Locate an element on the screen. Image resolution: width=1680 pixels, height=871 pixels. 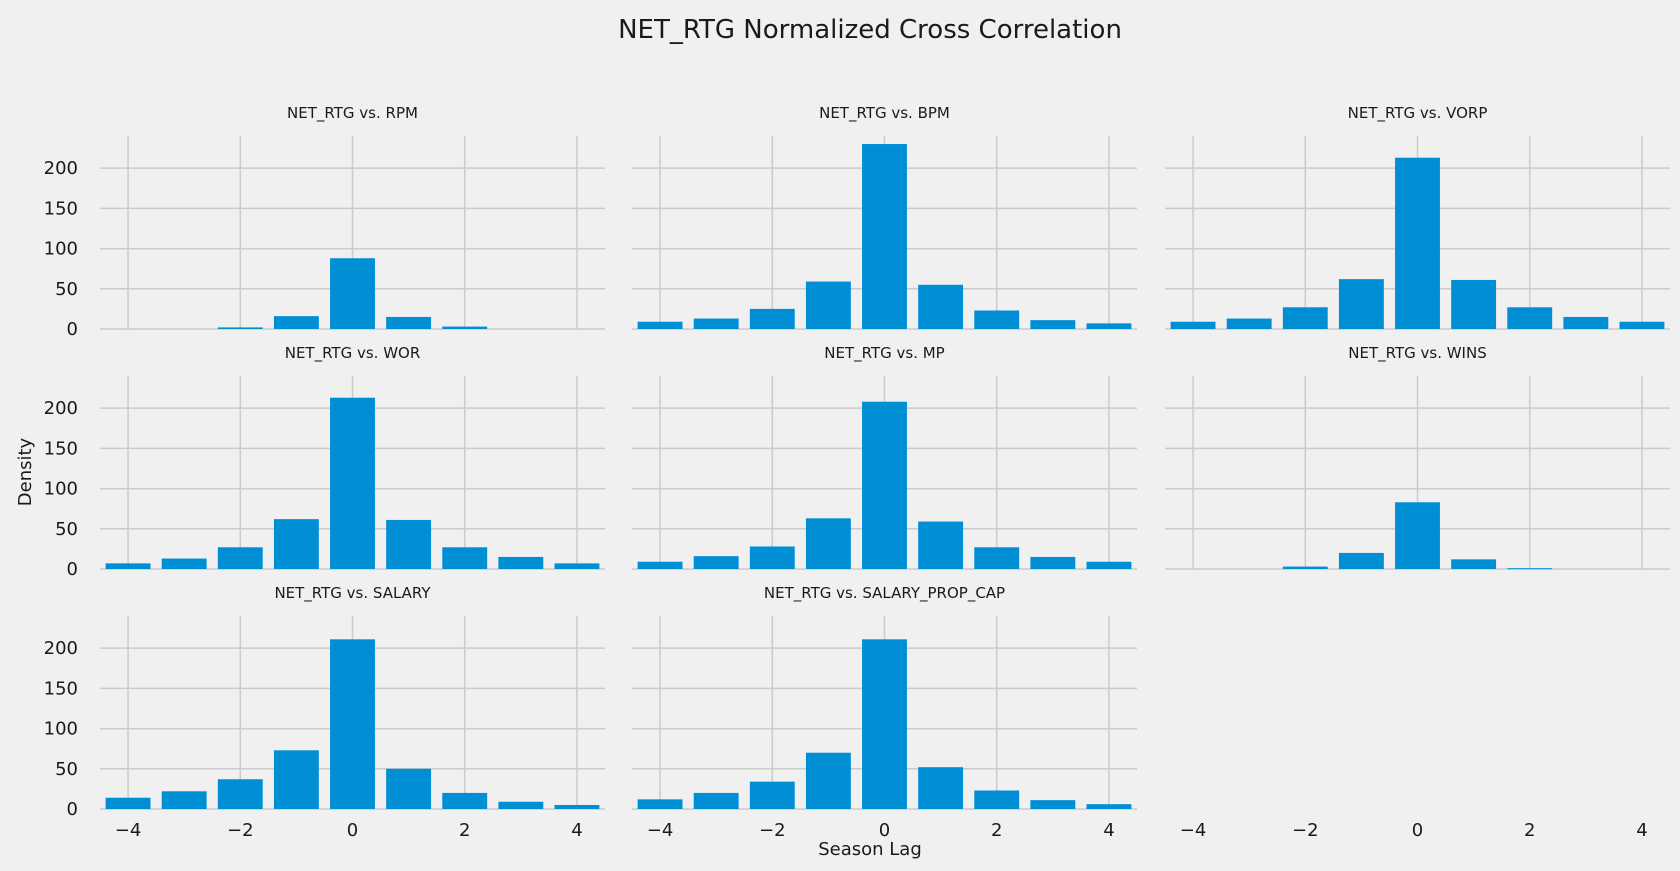
subplot-2: NET_RTG vs. BPM is located at coordinates (884, 217).